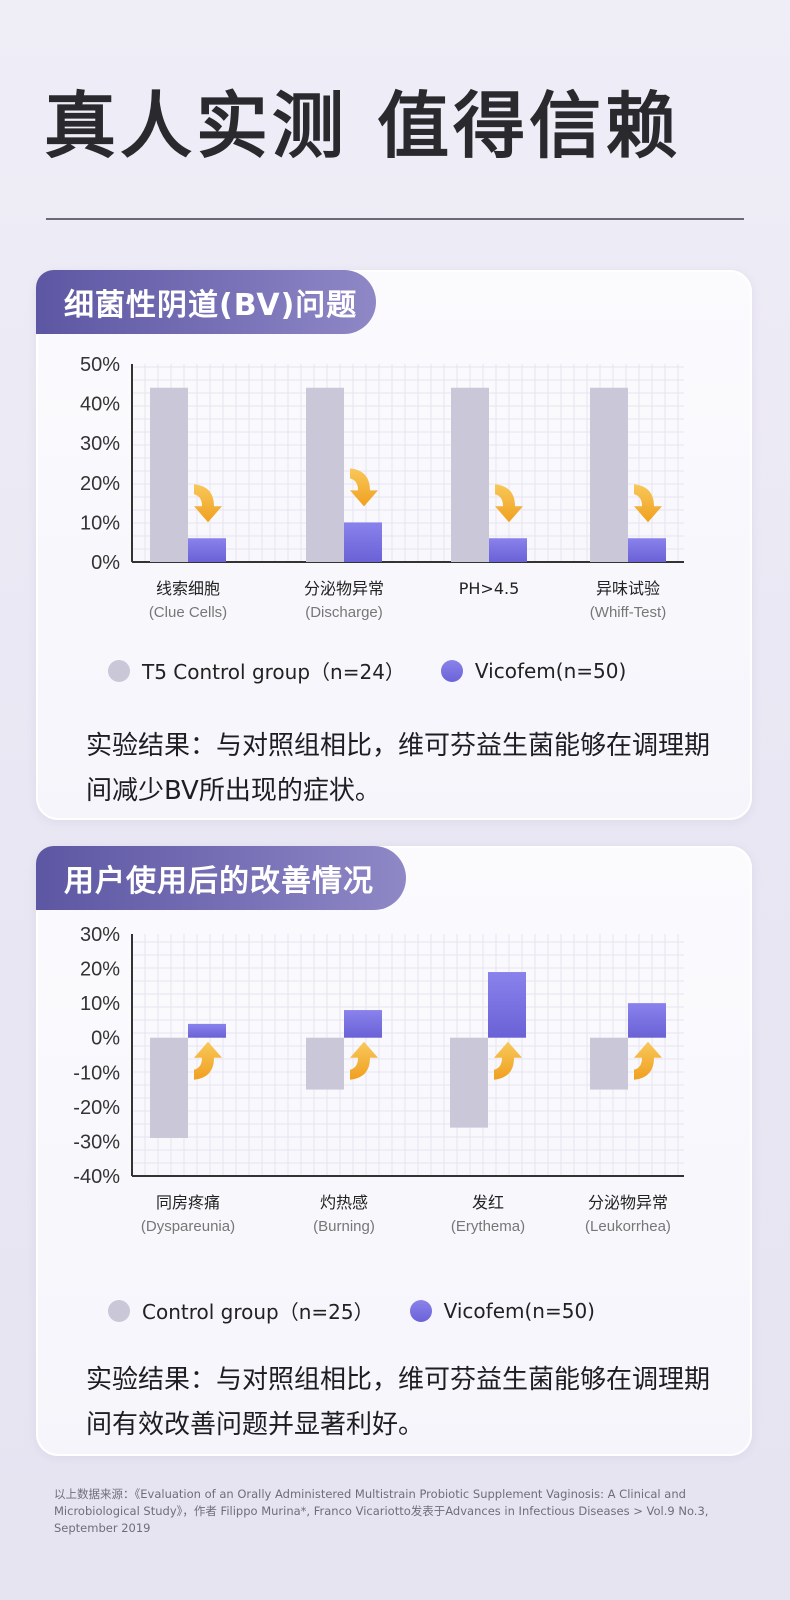 Image resolution: width=790 pixels, height=1600 pixels. What do you see at coordinates (258, 1312) in the screenshot?
I see `legend-control-label: Control group（n=25）` at bounding box center [258, 1312].